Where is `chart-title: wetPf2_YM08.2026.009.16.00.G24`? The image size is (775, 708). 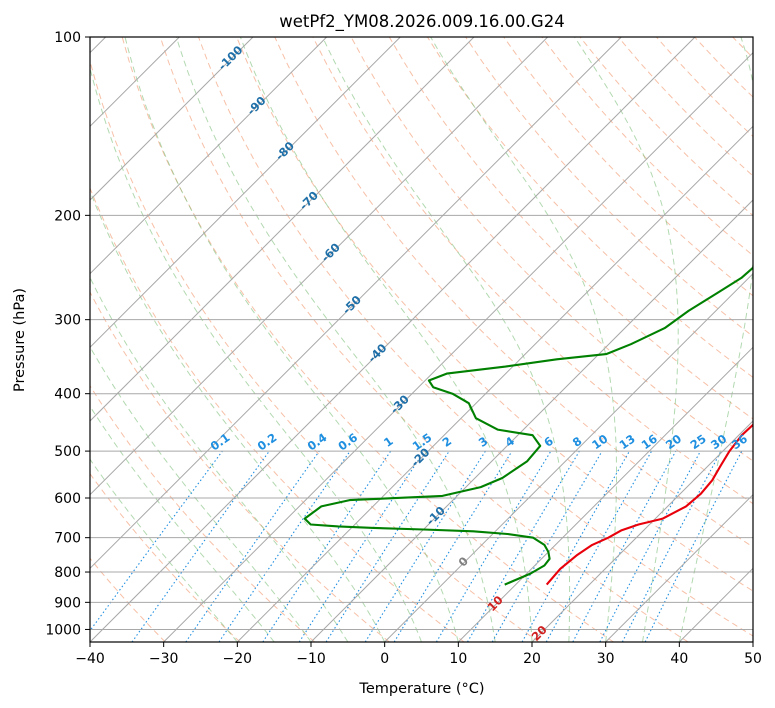 chart-title: wetPf2_YM08.2026.009.16.00.G24 is located at coordinates (421, 22).